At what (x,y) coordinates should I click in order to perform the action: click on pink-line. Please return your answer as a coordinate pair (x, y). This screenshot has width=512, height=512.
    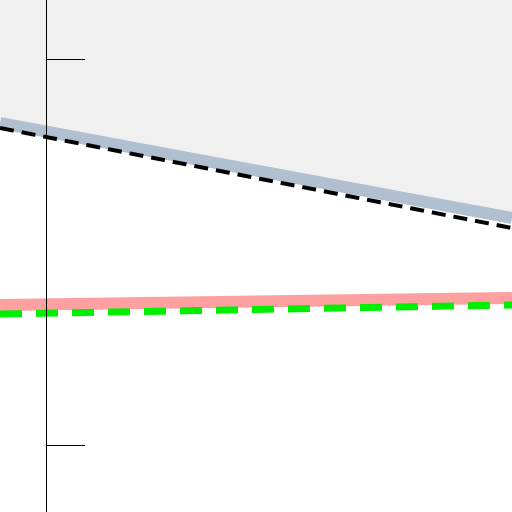
    Looking at the image, I should click on (256, 301).